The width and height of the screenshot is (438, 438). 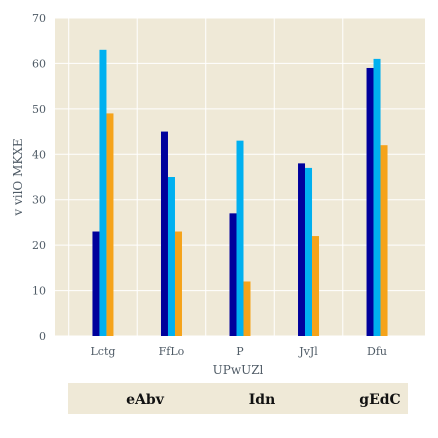 I want to click on y-axis-ticks: 0 10 20 30 40 50 60 70, so click(x=39, y=177).